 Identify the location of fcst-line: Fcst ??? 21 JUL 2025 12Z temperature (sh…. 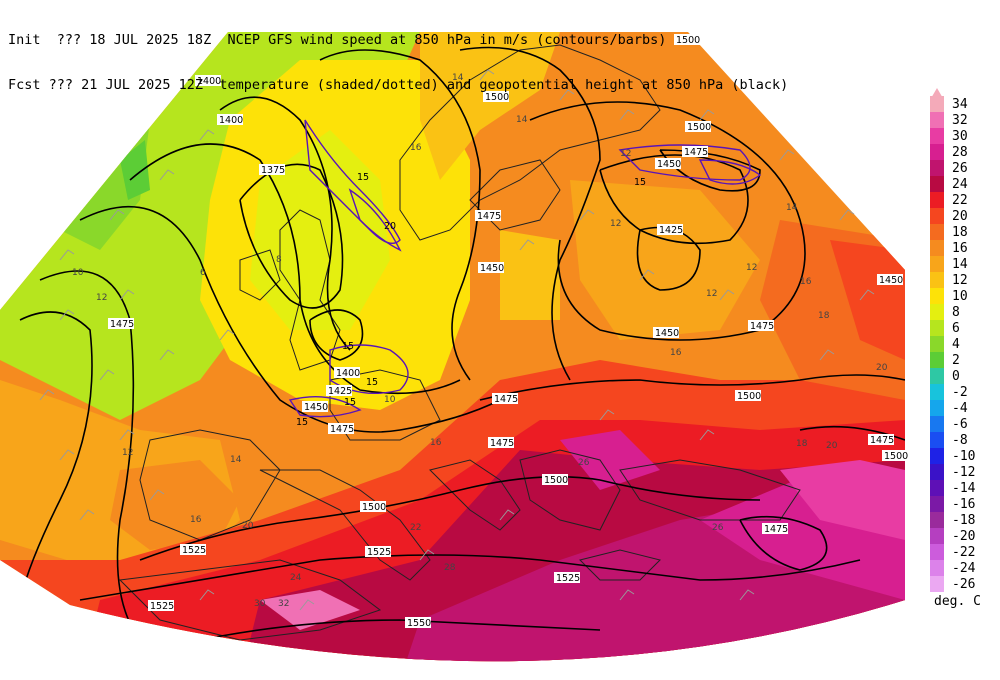
(398, 85).